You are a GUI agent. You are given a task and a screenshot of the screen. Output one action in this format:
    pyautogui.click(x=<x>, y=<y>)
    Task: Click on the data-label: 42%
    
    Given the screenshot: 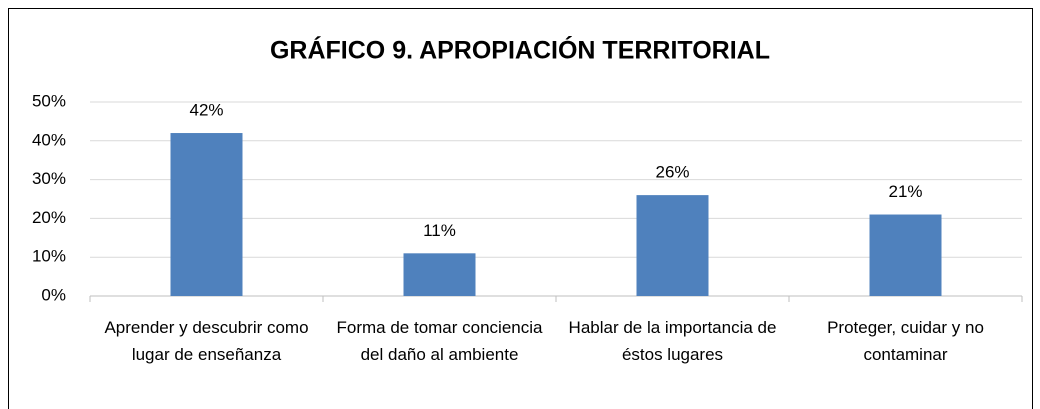 What is the action you would take?
    pyautogui.click(x=206, y=110)
    